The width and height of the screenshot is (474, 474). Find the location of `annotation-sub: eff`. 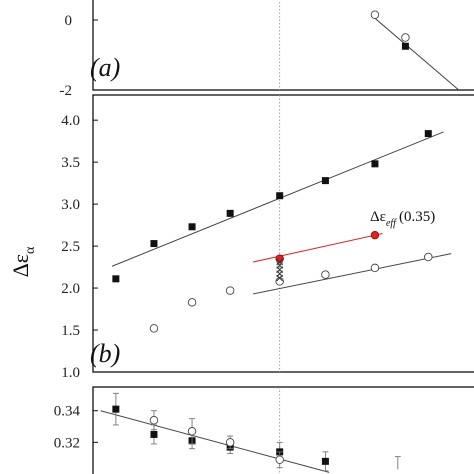

annotation-sub: eff is located at coordinates (391, 223).